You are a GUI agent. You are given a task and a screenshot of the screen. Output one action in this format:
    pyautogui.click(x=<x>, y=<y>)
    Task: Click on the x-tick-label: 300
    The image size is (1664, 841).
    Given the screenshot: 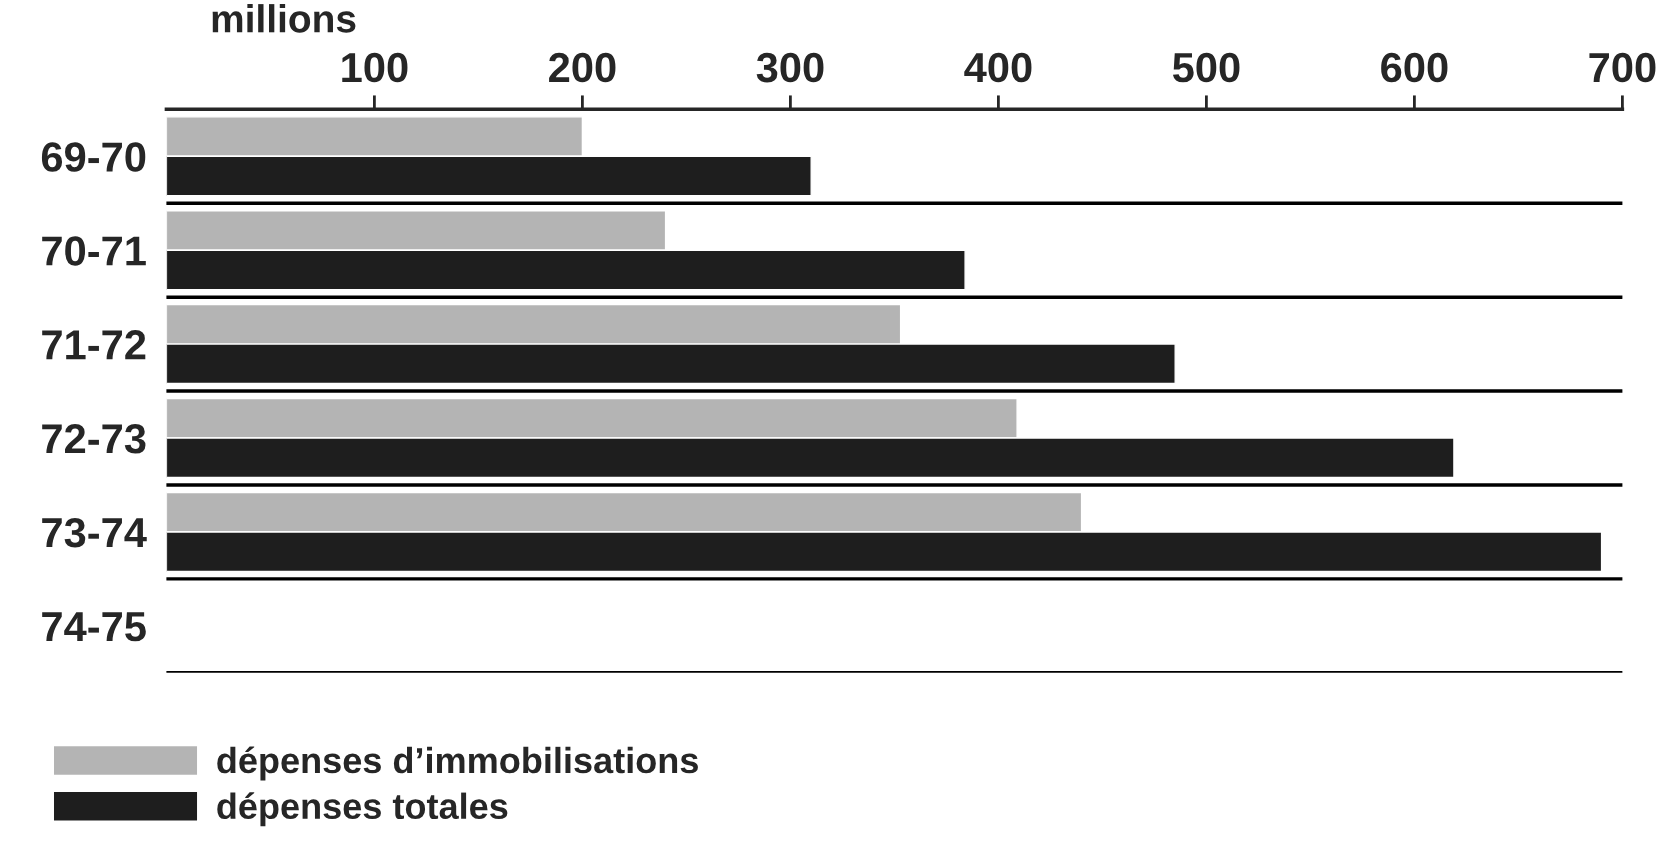 What is the action you would take?
    pyautogui.click(x=790, y=67)
    